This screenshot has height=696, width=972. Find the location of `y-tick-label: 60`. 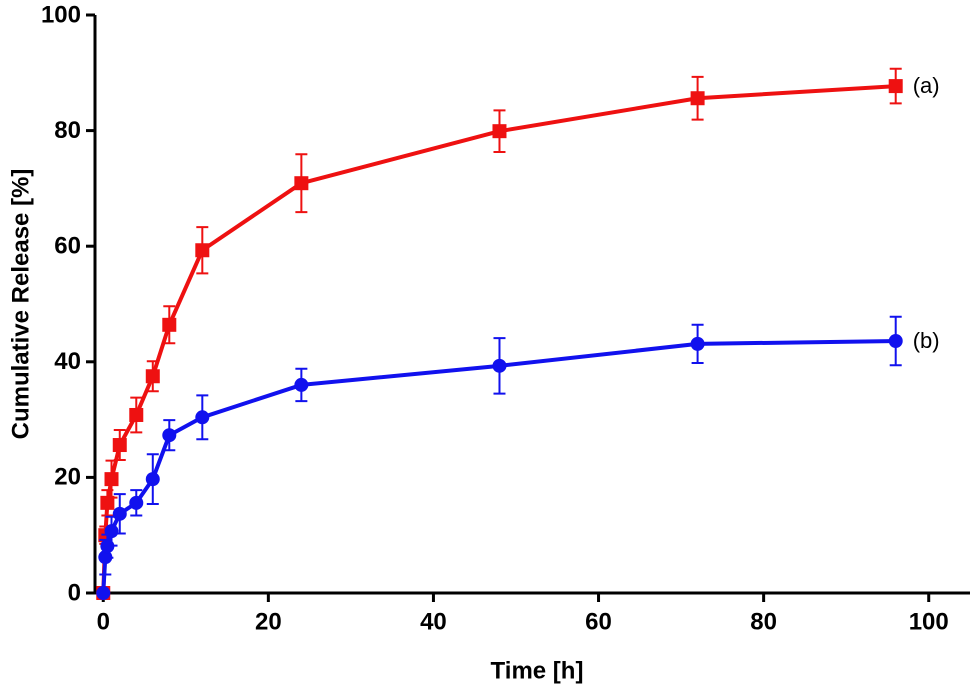

y-tick-label: 60 is located at coordinates (67, 246).